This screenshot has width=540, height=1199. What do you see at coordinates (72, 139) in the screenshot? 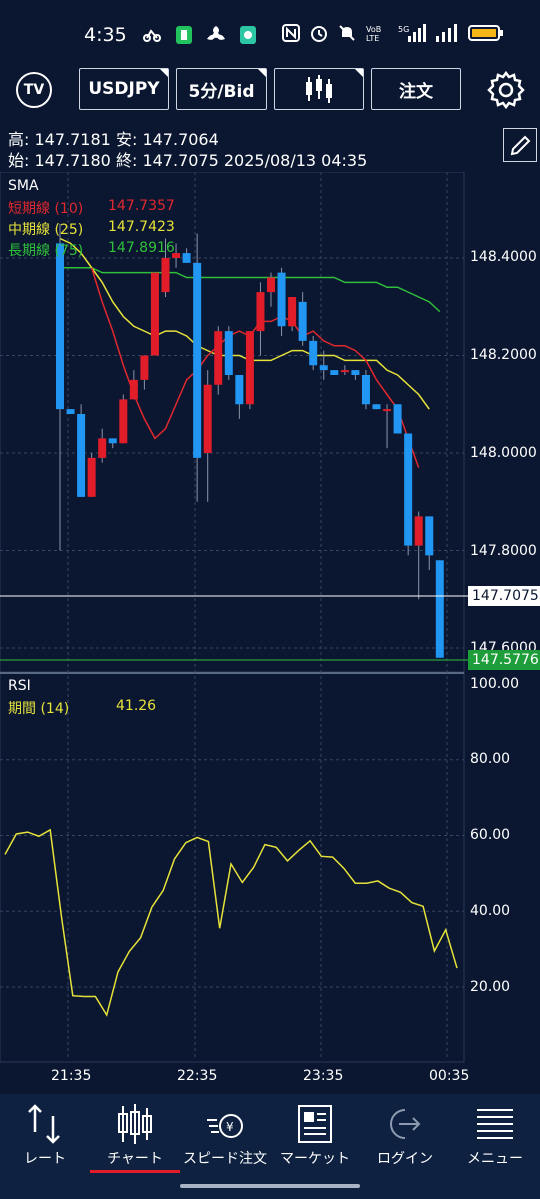
I see `high-value: 147.7181` at bounding box center [72, 139].